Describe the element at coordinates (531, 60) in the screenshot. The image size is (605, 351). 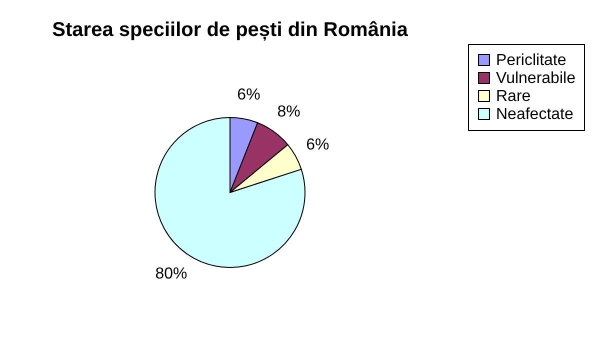
I see `legend-label: Periclitate` at that location.